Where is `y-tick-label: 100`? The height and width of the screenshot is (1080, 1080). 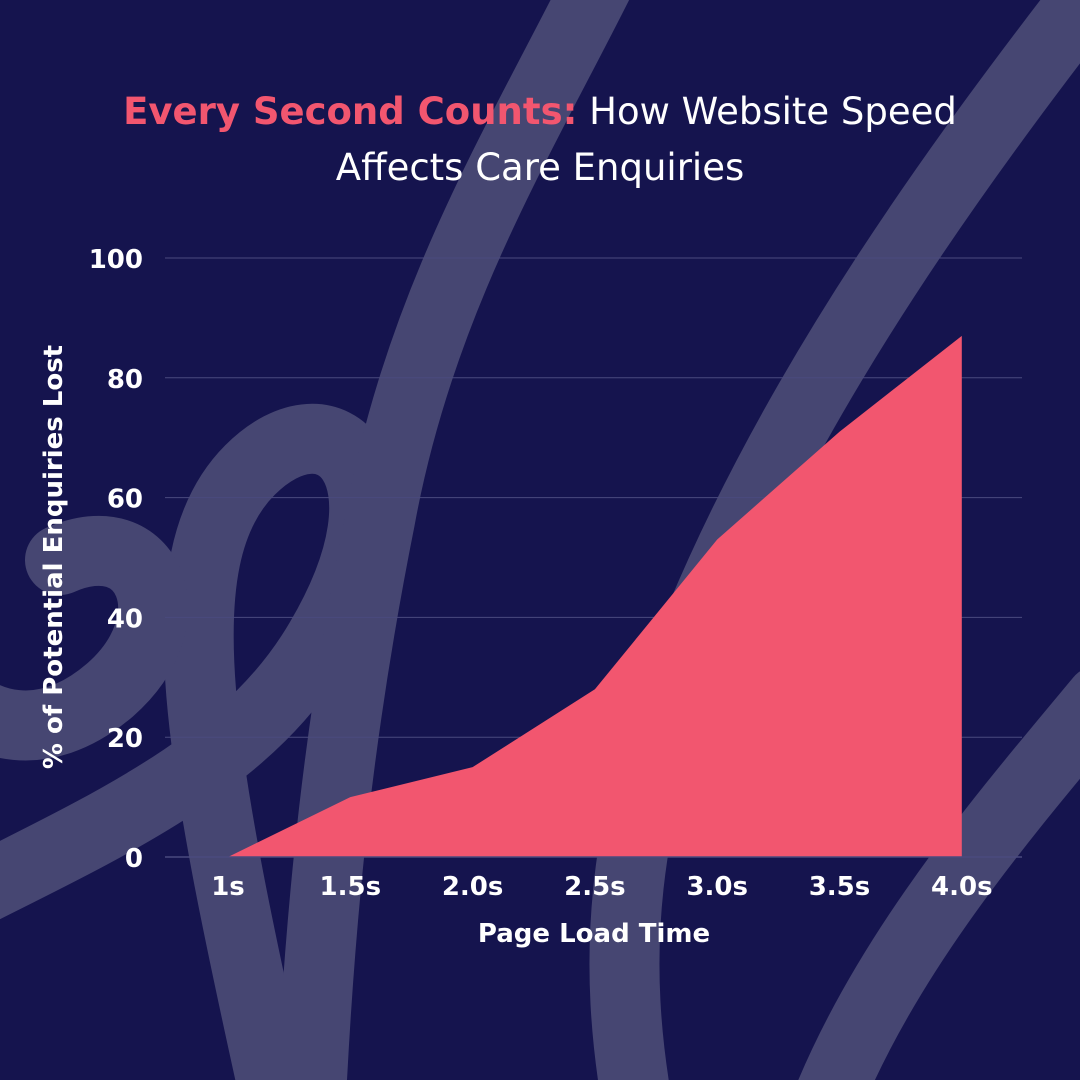
y-tick-label: 100 is located at coordinates (116, 260).